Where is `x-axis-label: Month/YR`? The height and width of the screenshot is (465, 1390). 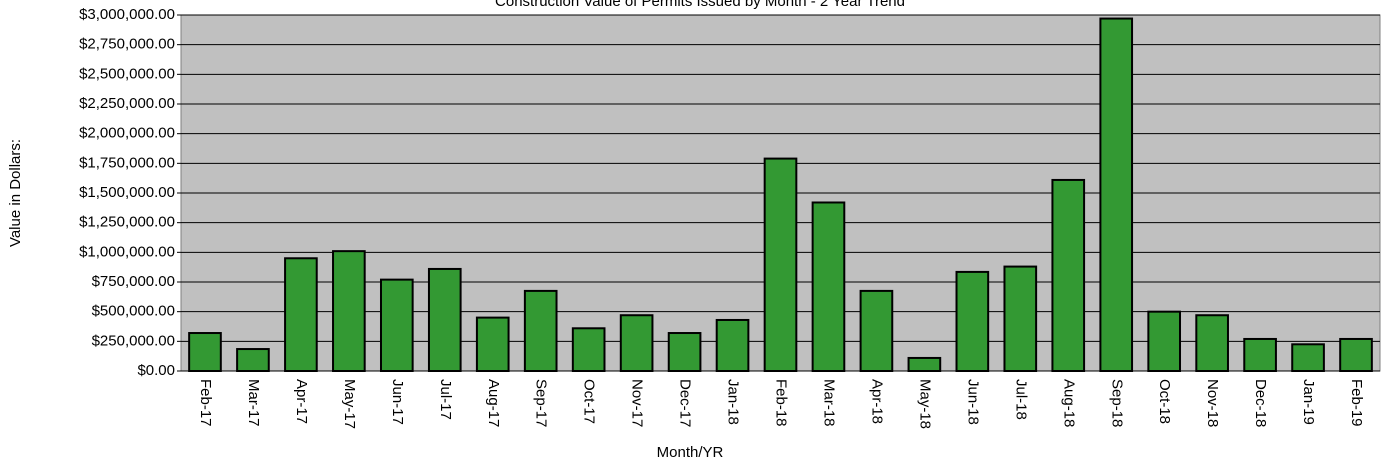 x-axis-label: Month/YR is located at coordinates (690, 452).